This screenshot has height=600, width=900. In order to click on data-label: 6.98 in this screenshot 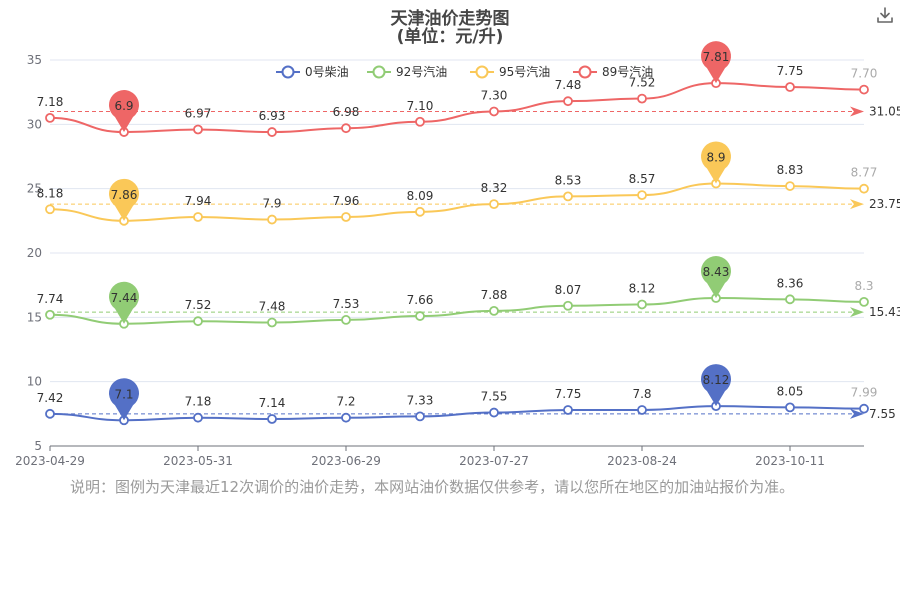, I will do `click(346, 112)`.